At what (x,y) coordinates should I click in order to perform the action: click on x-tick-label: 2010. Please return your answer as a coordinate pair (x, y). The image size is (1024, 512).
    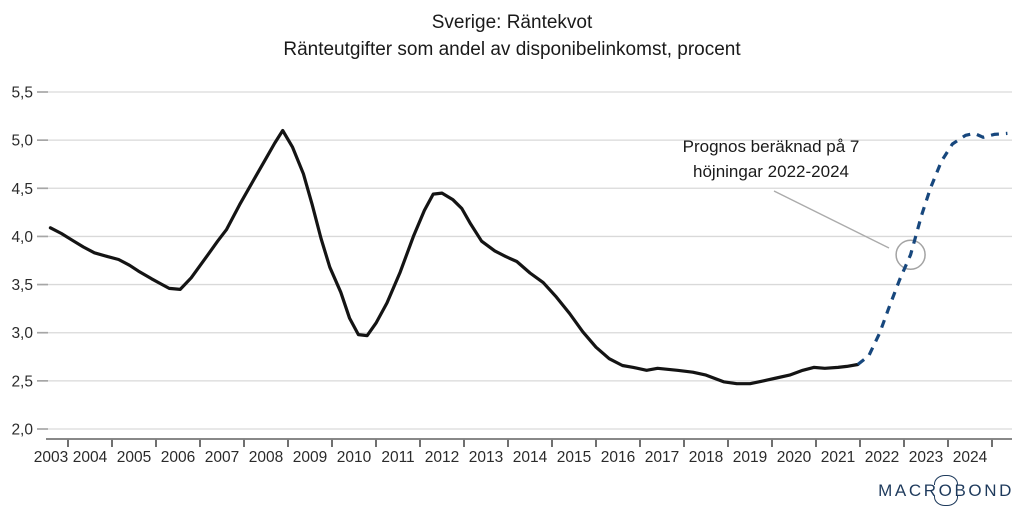
    Looking at the image, I should click on (354, 457).